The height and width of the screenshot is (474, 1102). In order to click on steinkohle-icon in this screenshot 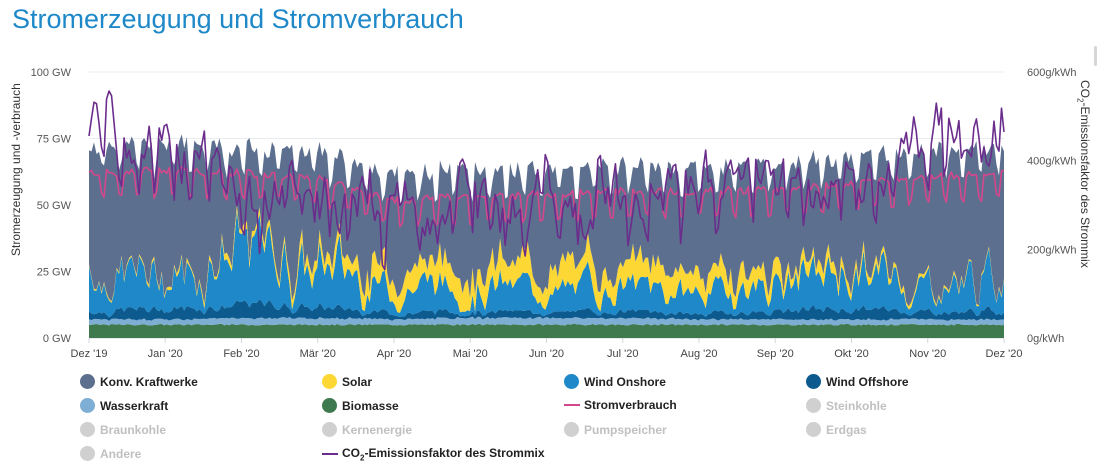, I will do `click(813, 405)`.